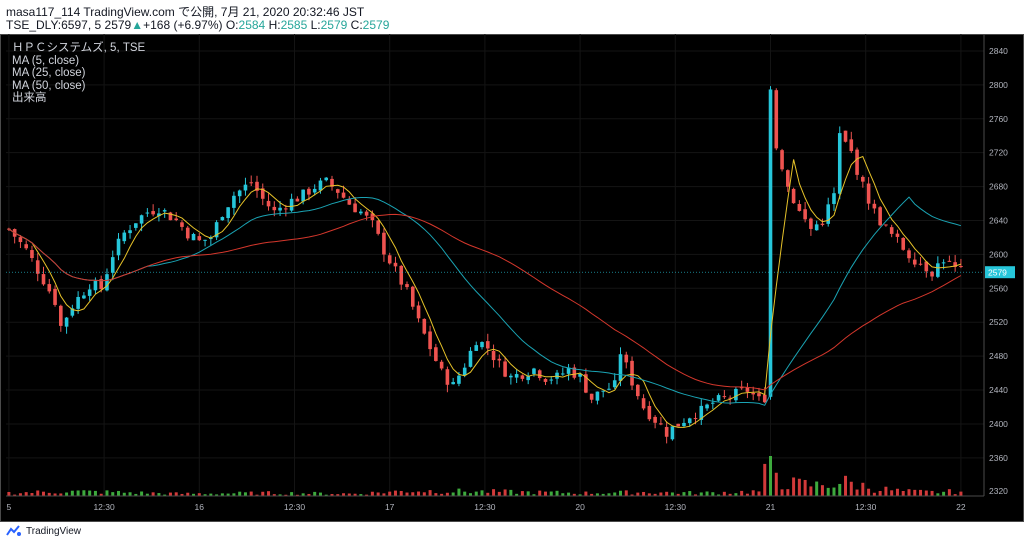  I want to click on price-change: +168 (+6.97%), so click(183, 25).